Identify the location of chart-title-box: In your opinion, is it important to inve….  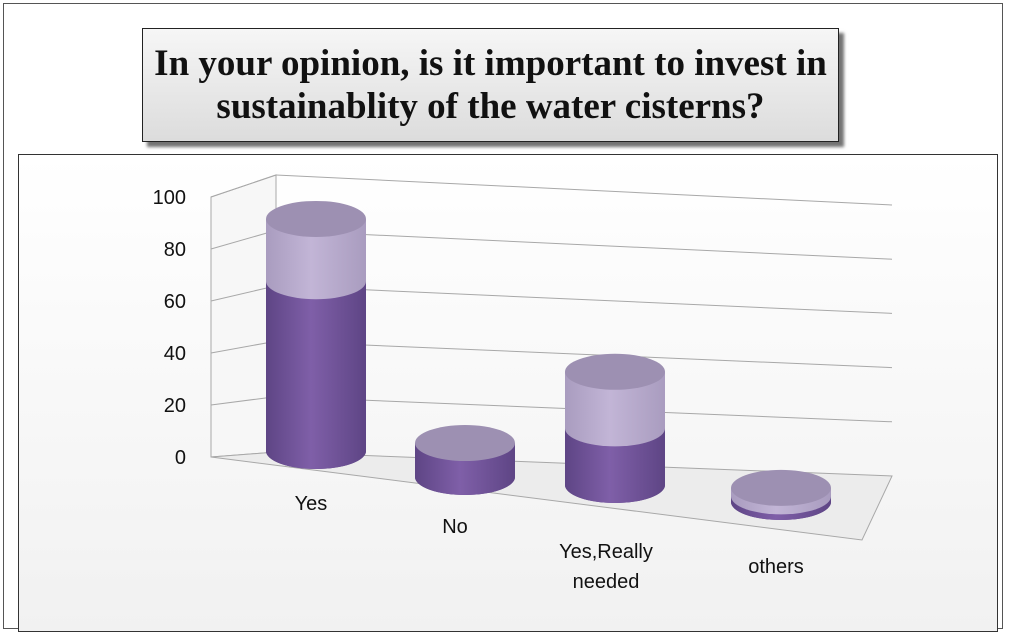
(490, 85).